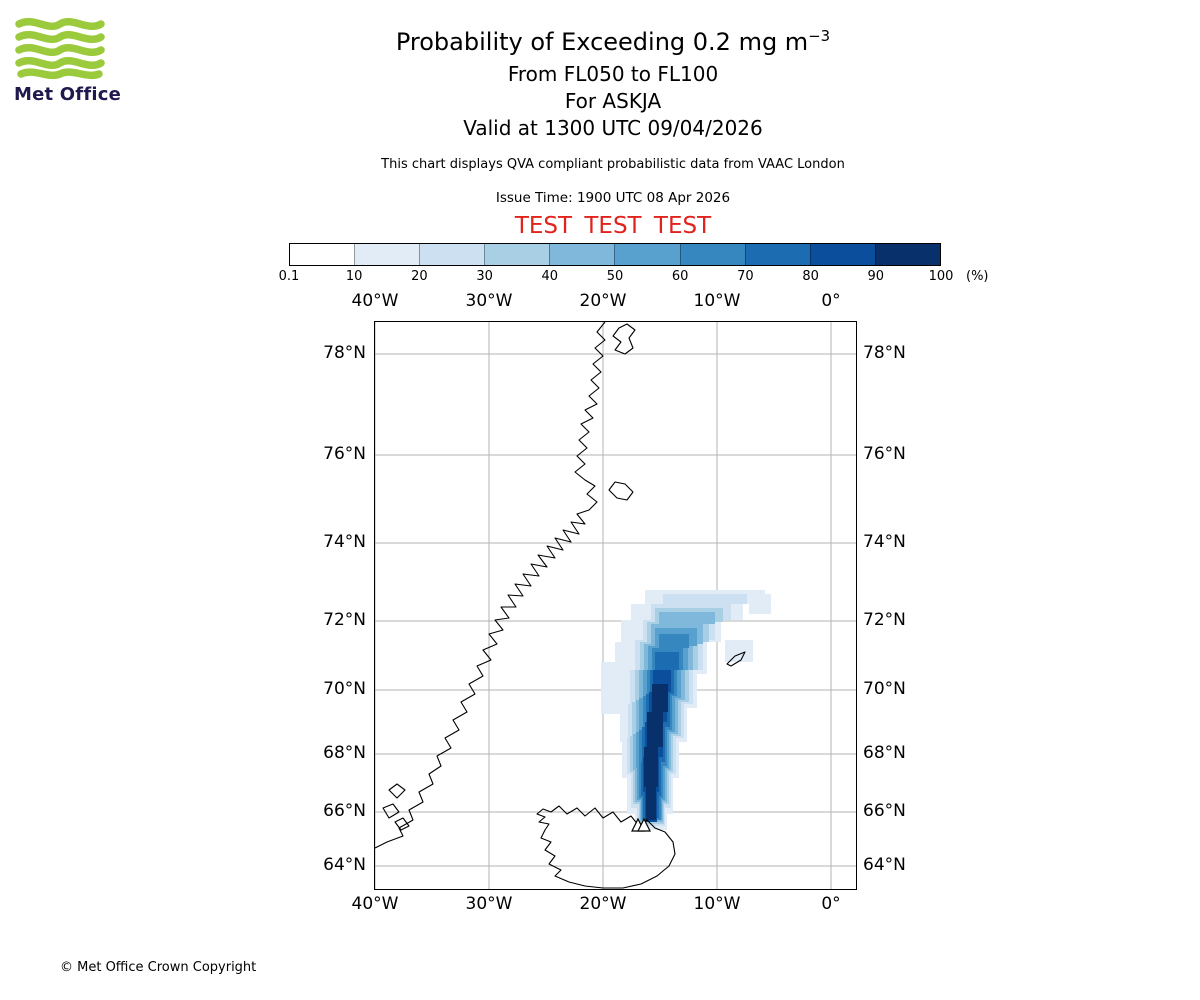 The image size is (1200, 1000). Describe the element at coordinates (158, 967) in the screenshot. I see `copyright-notice: © Met Office Crown Copyright` at that location.